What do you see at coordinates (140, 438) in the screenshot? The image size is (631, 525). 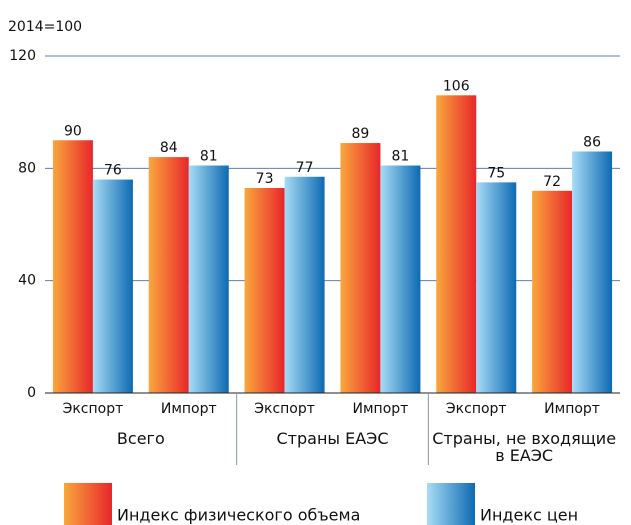 I see `group-label: Всего` at bounding box center [140, 438].